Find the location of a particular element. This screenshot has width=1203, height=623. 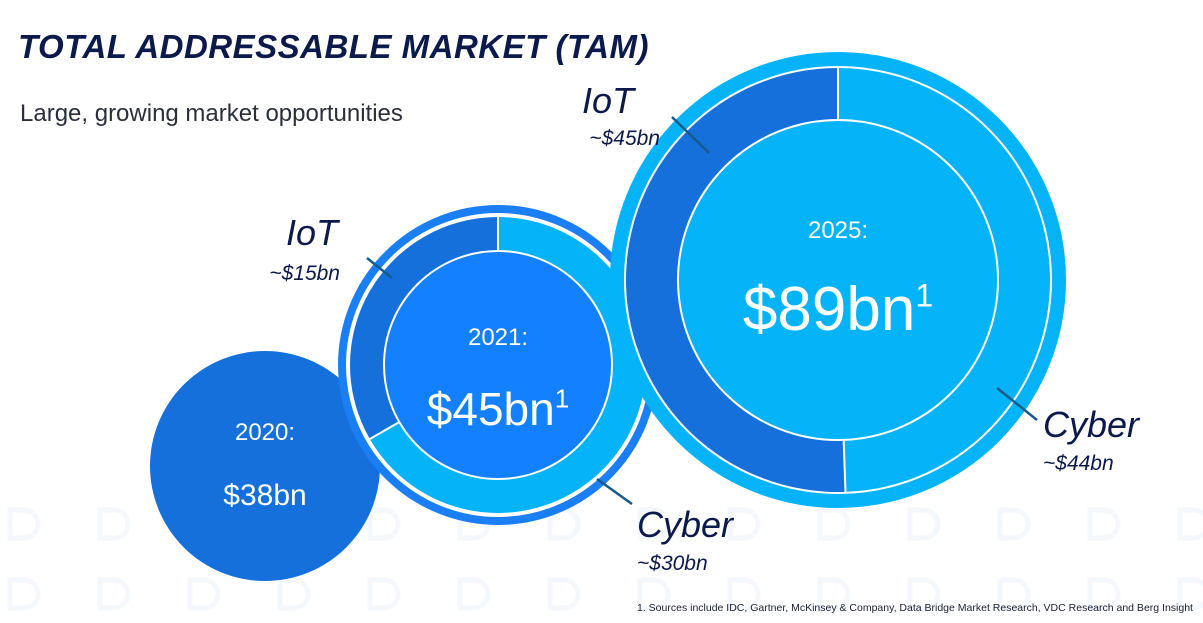

page-subtitle: Large, growing market opportunities is located at coordinates (211, 113).